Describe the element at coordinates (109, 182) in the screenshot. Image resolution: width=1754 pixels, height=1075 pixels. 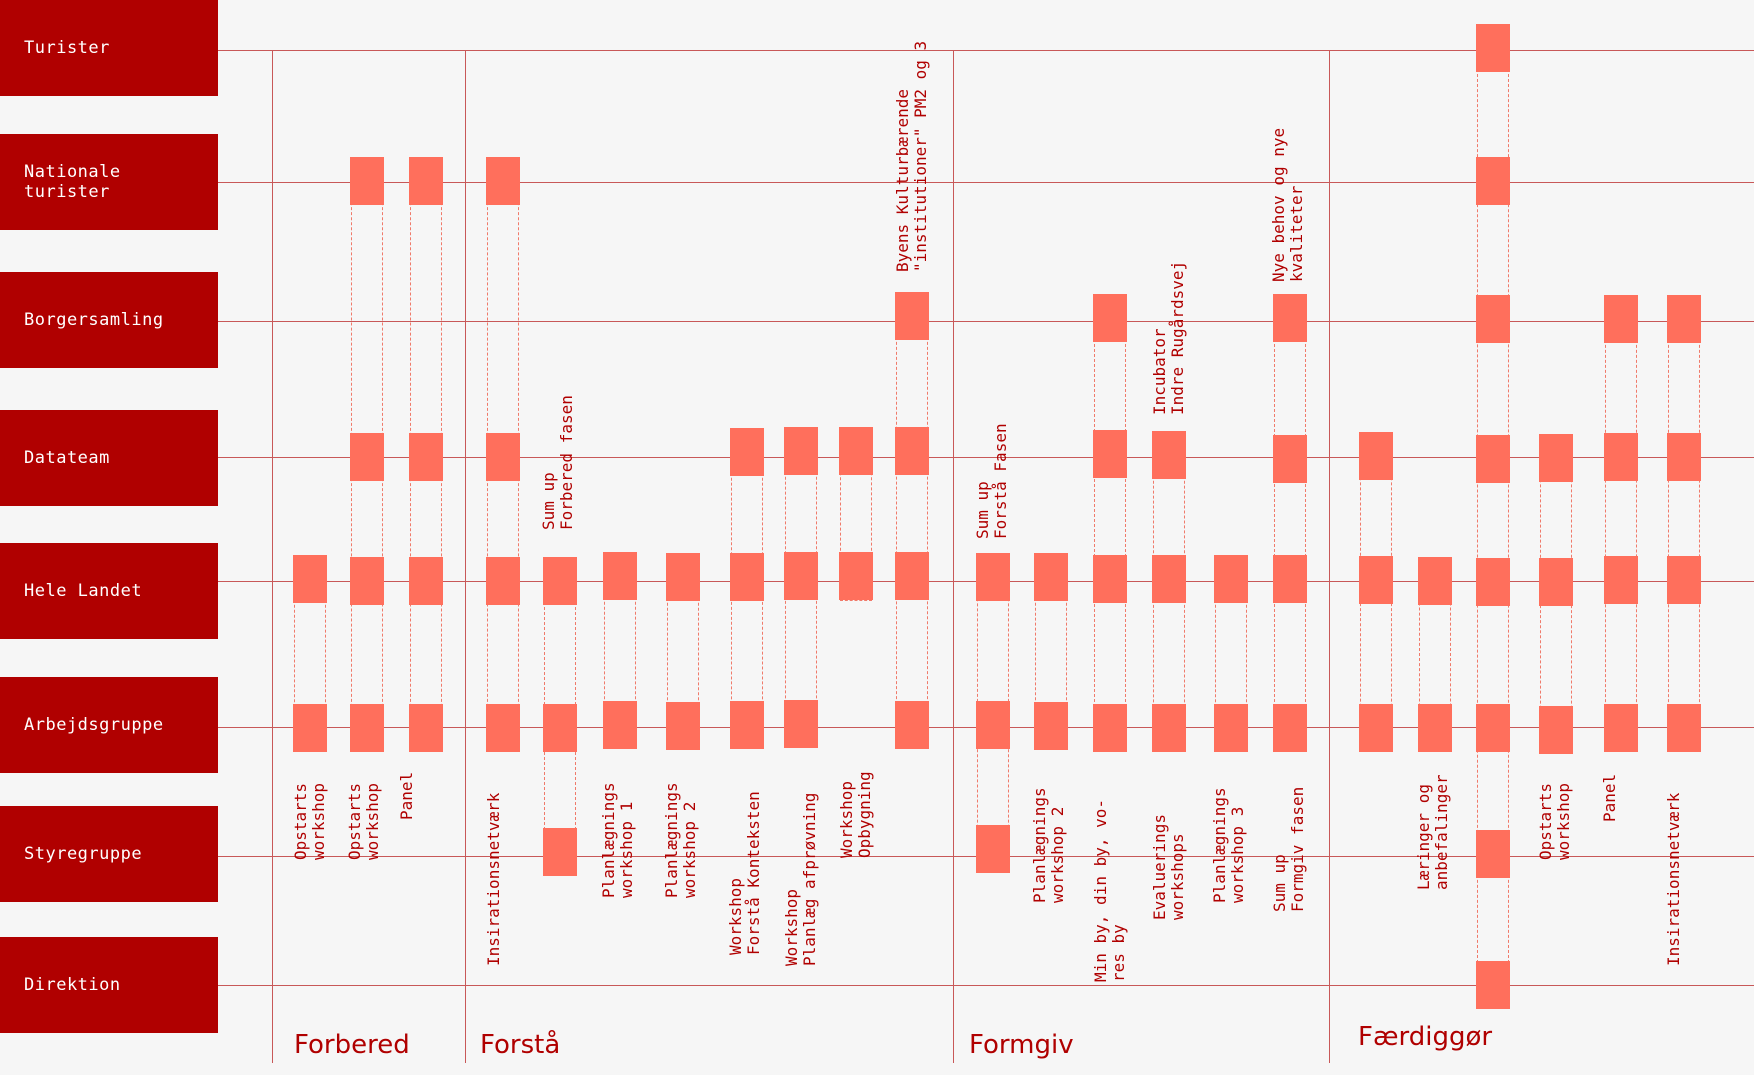
I see `row-label-nationale-turister: Nationale turister` at that location.